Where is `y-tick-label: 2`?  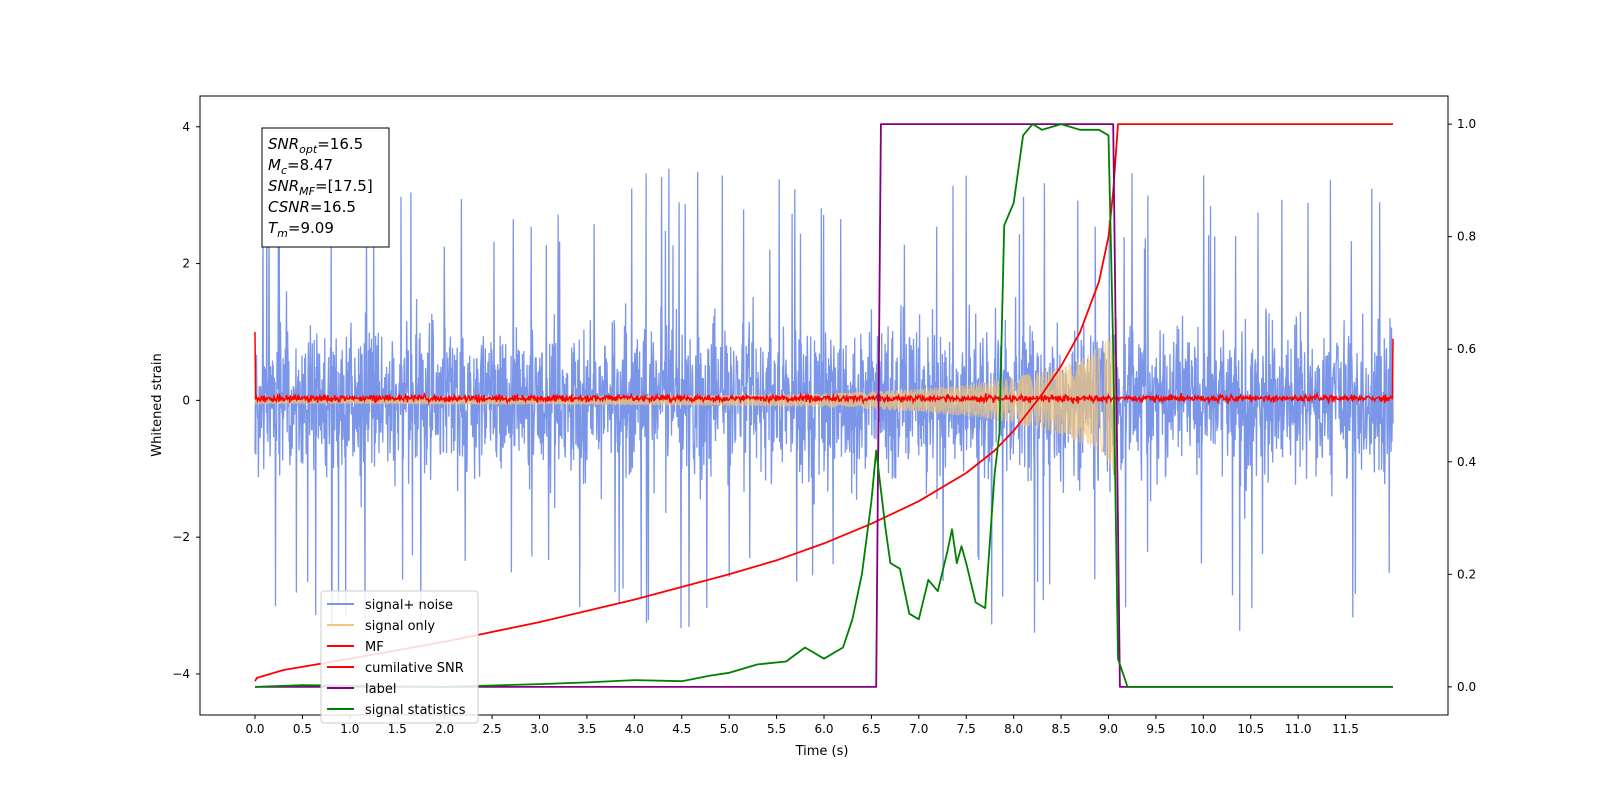 y-tick-label: 2 is located at coordinates (186, 264).